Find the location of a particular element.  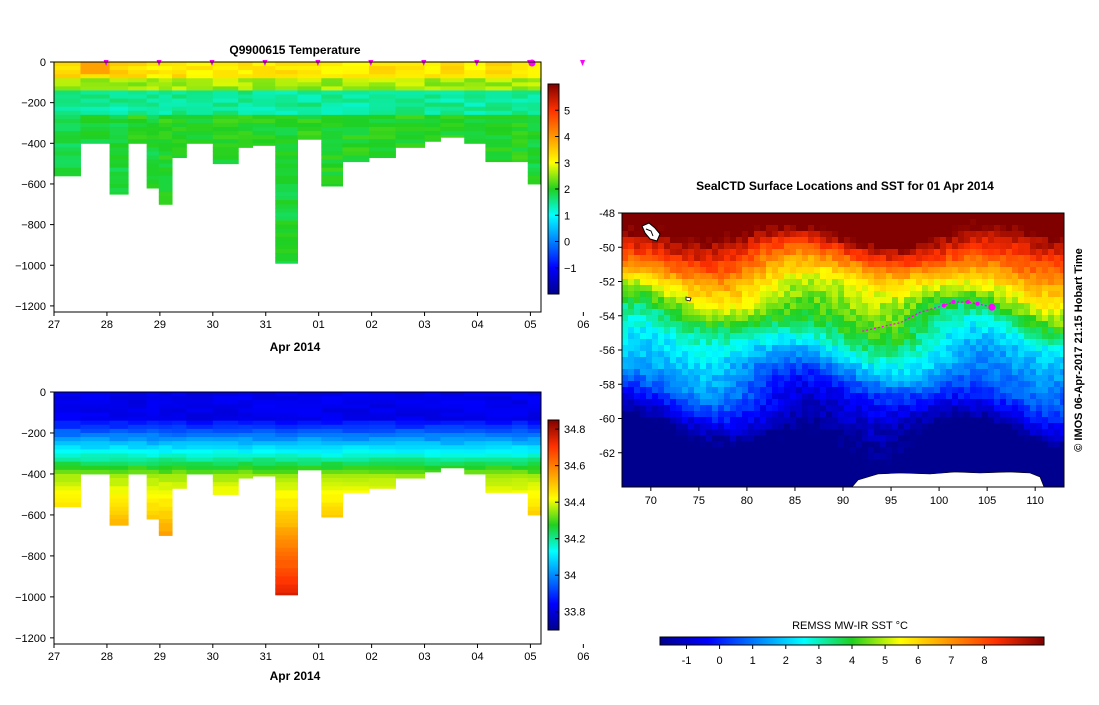

temperature-xtick-label: 30 is located at coordinates (213, 325).